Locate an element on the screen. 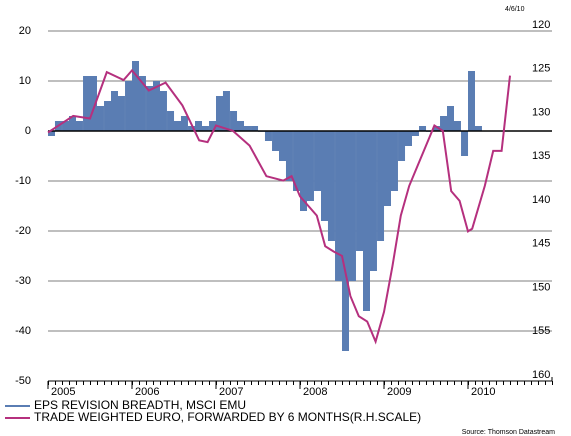 The height and width of the screenshot is (436, 571). y2-tick-label: 130 is located at coordinates (541, 112).